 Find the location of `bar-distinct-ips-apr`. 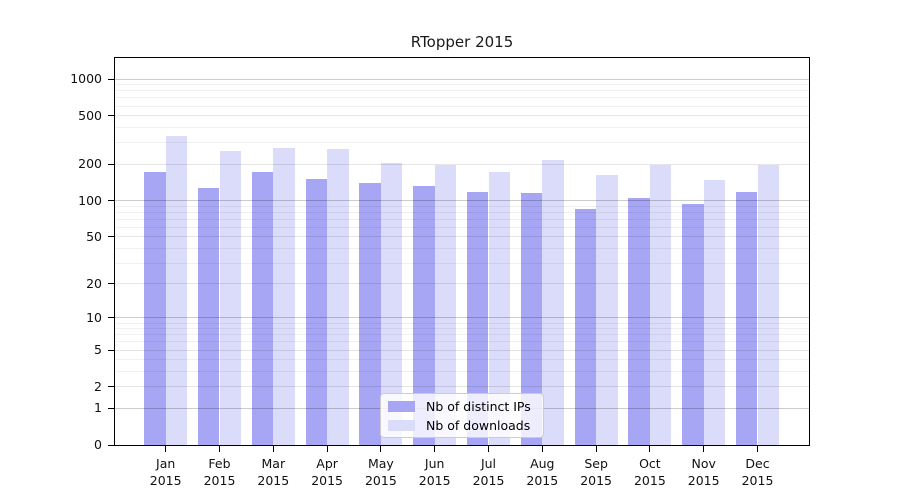

bar-distinct-ips-apr is located at coordinates (316, 311).